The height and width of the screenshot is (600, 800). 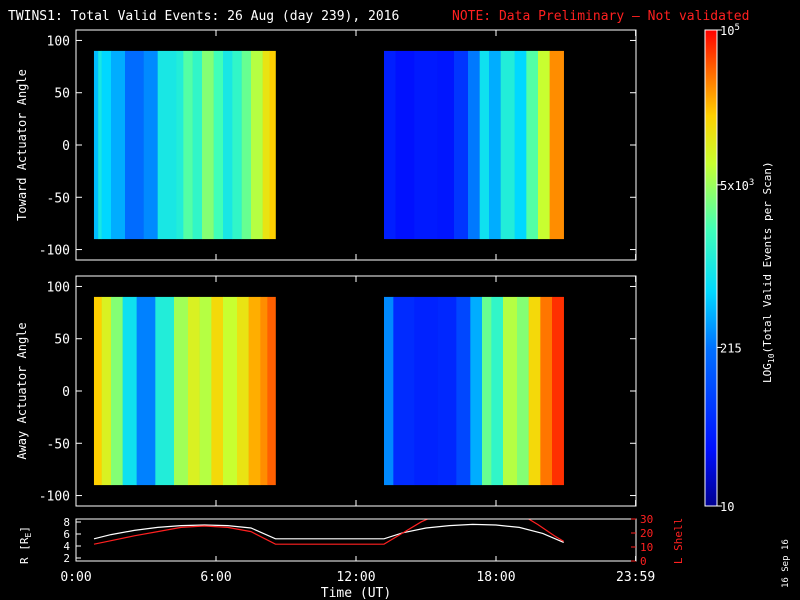 I want to click on x-tick-label: 18:00, so click(x=495, y=577).